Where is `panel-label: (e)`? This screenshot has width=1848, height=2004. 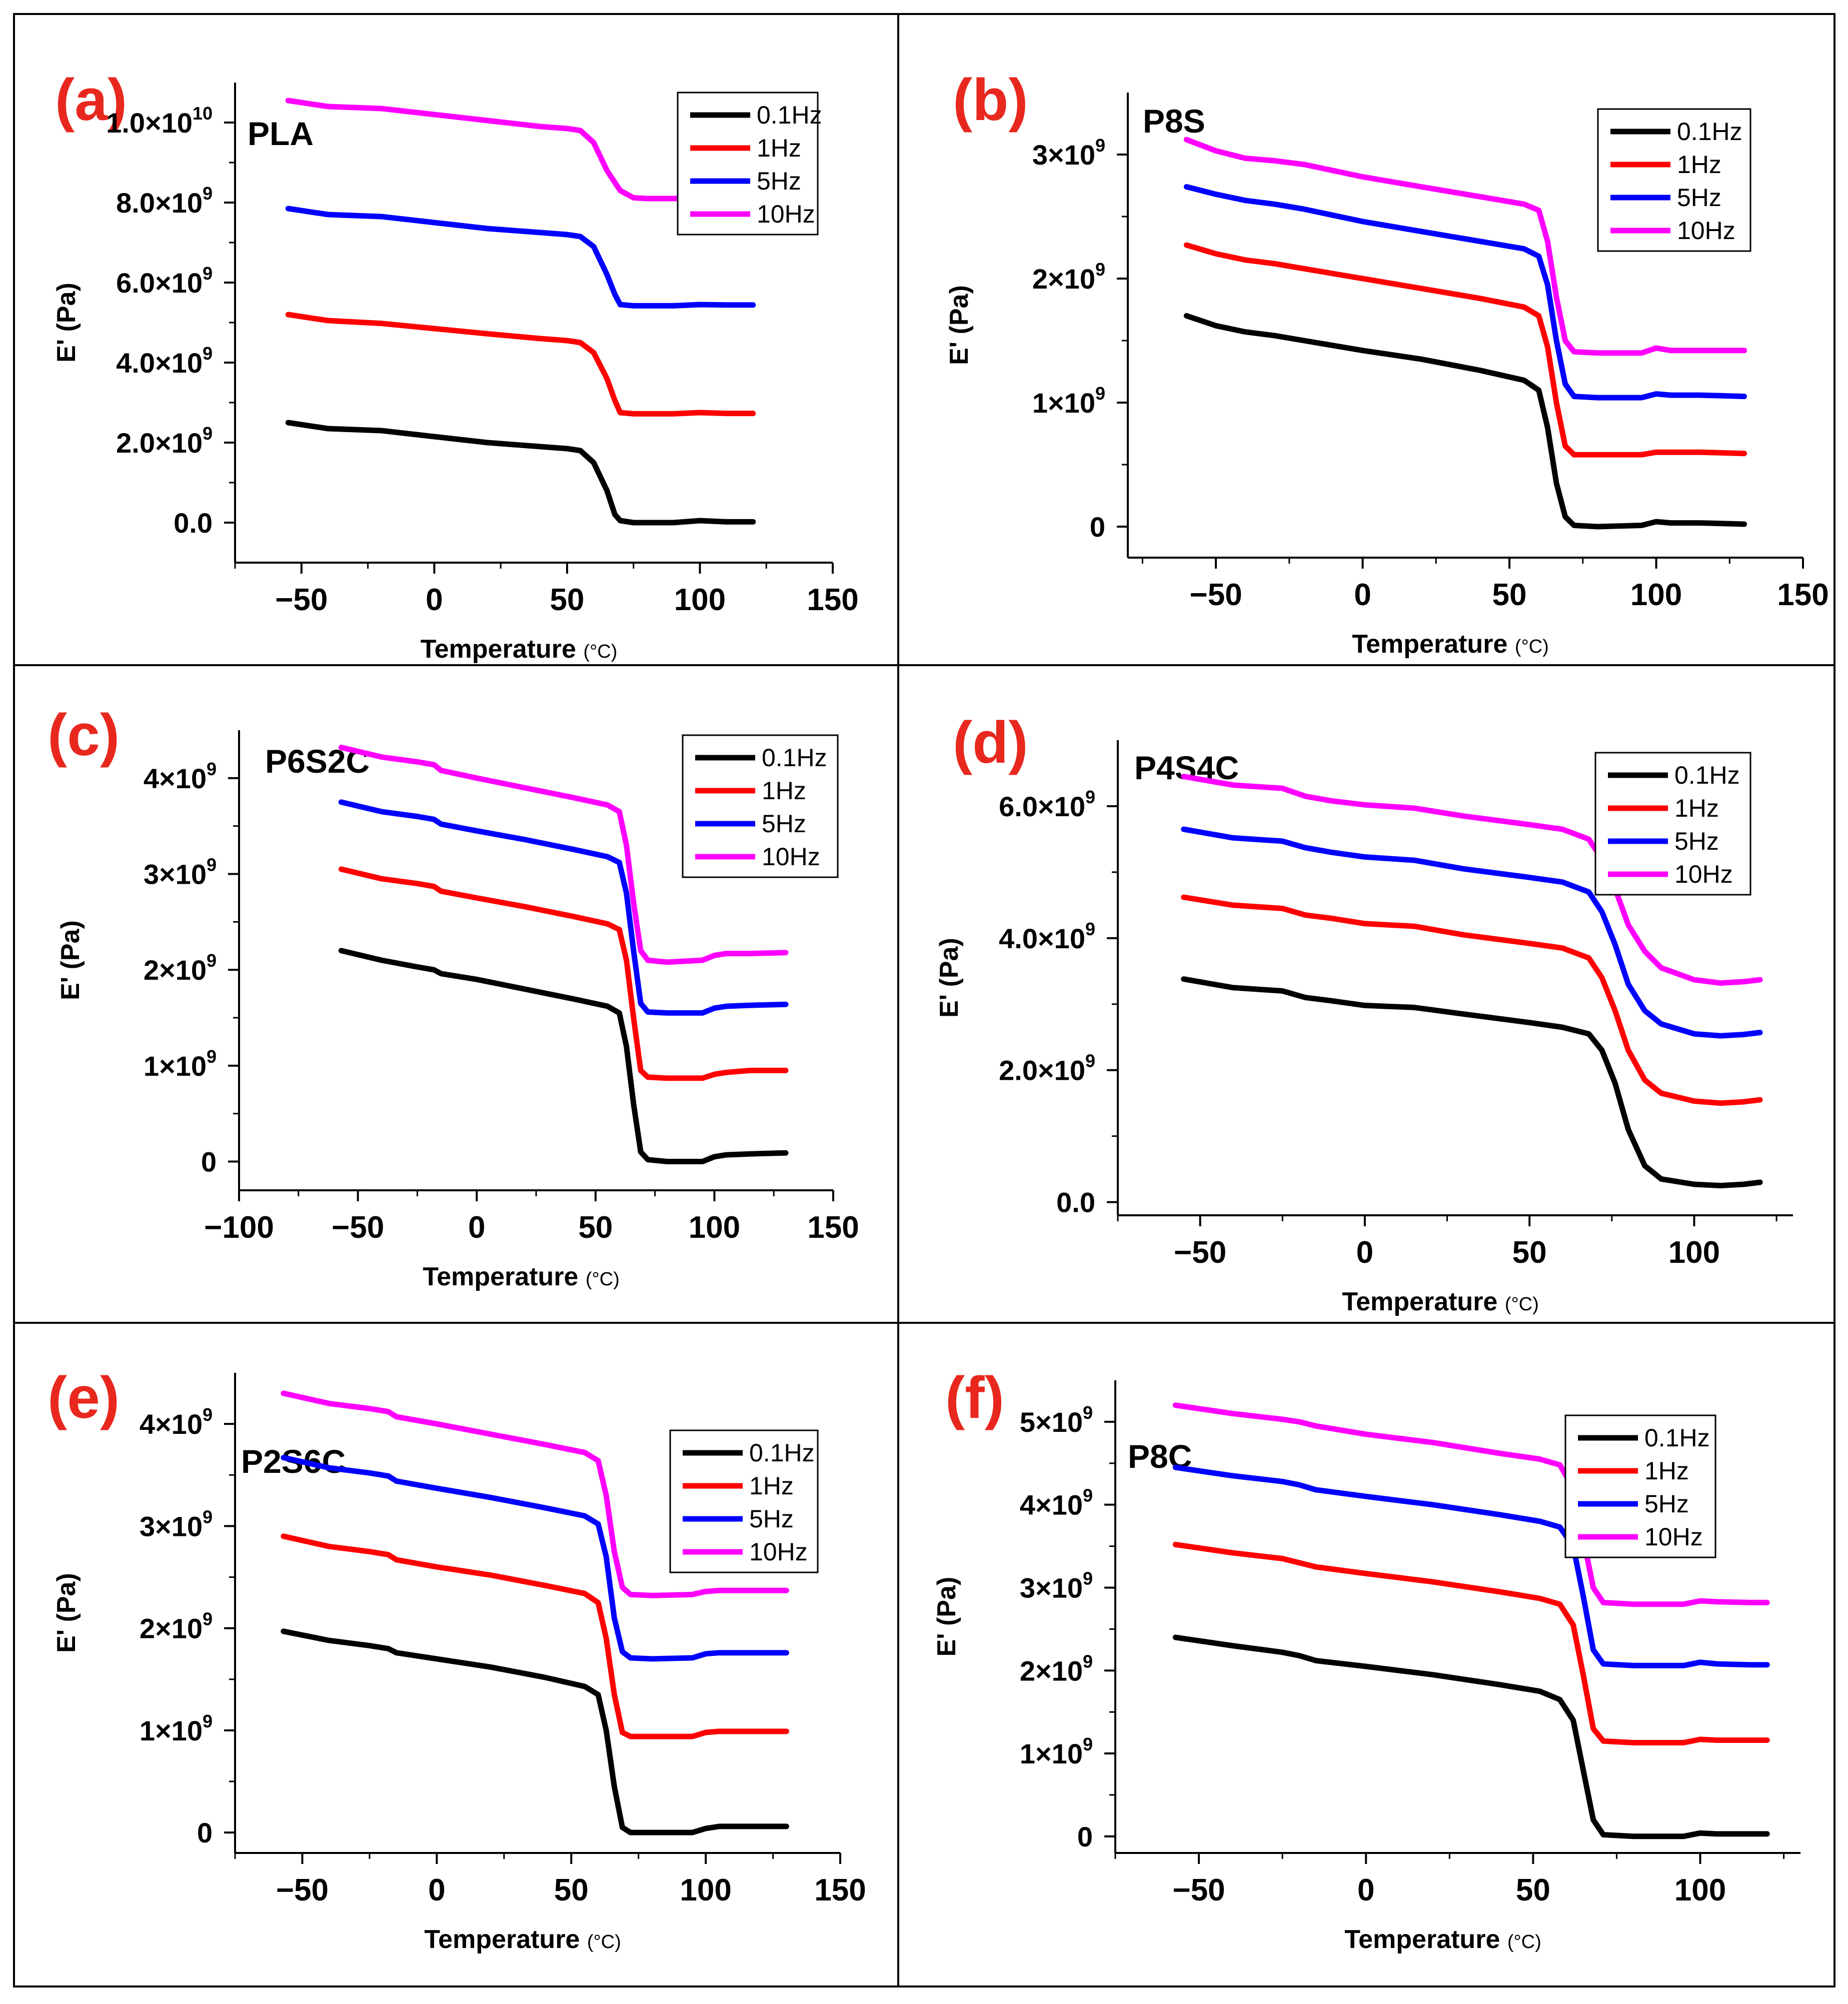
panel-label: (e) is located at coordinates (84, 1398).